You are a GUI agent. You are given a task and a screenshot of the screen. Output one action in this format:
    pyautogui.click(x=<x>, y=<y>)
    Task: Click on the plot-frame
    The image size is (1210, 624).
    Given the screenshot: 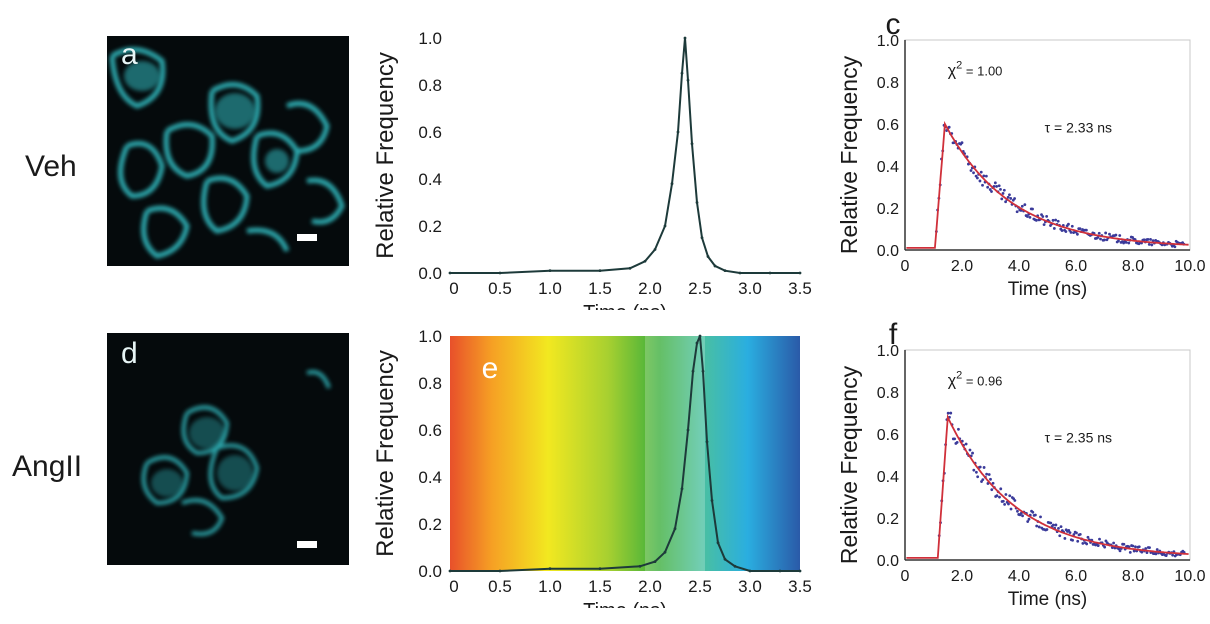 What is the action you would take?
    pyautogui.click(x=1047, y=145)
    